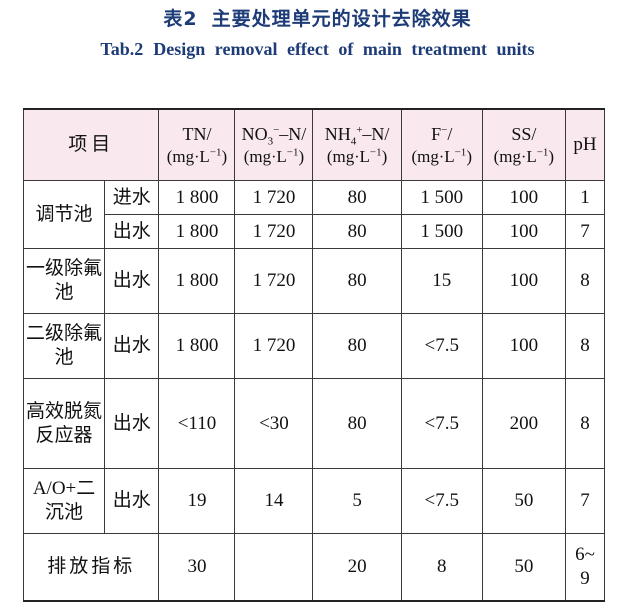  What do you see at coordinates (64, 346) in the screenshot?
I see `row-unit-name: 二级除氟池` at bounding box center [64, 346].